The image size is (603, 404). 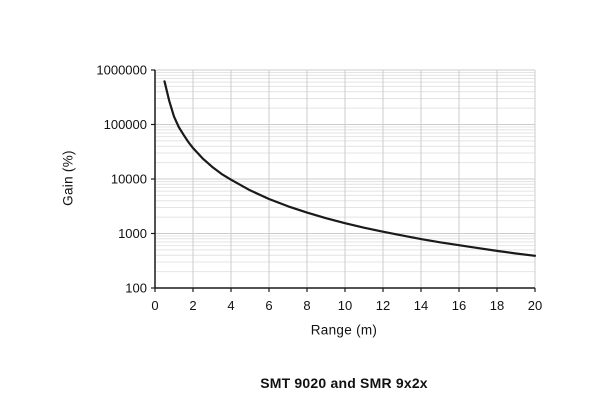 I want to click on x-tick-label: 16, so click(x=459, y=305).